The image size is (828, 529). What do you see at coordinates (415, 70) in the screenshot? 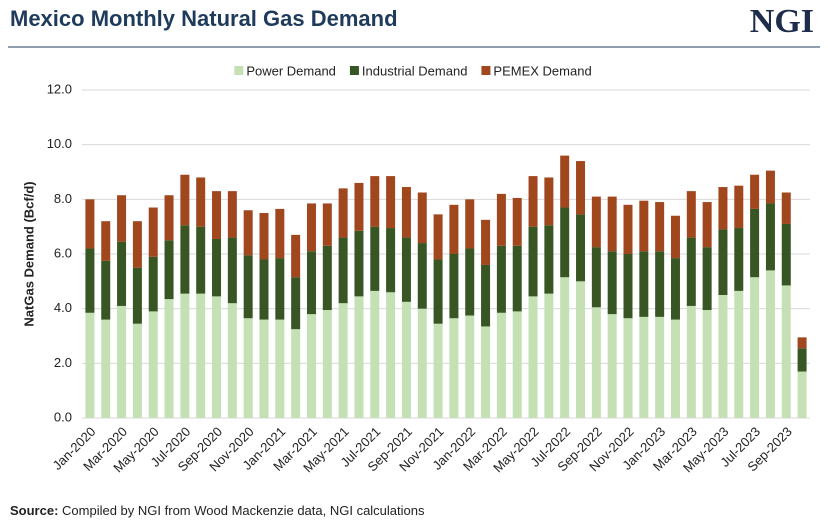
I see `legend-label: Industrial Demand` at bounding box center [415, 70].